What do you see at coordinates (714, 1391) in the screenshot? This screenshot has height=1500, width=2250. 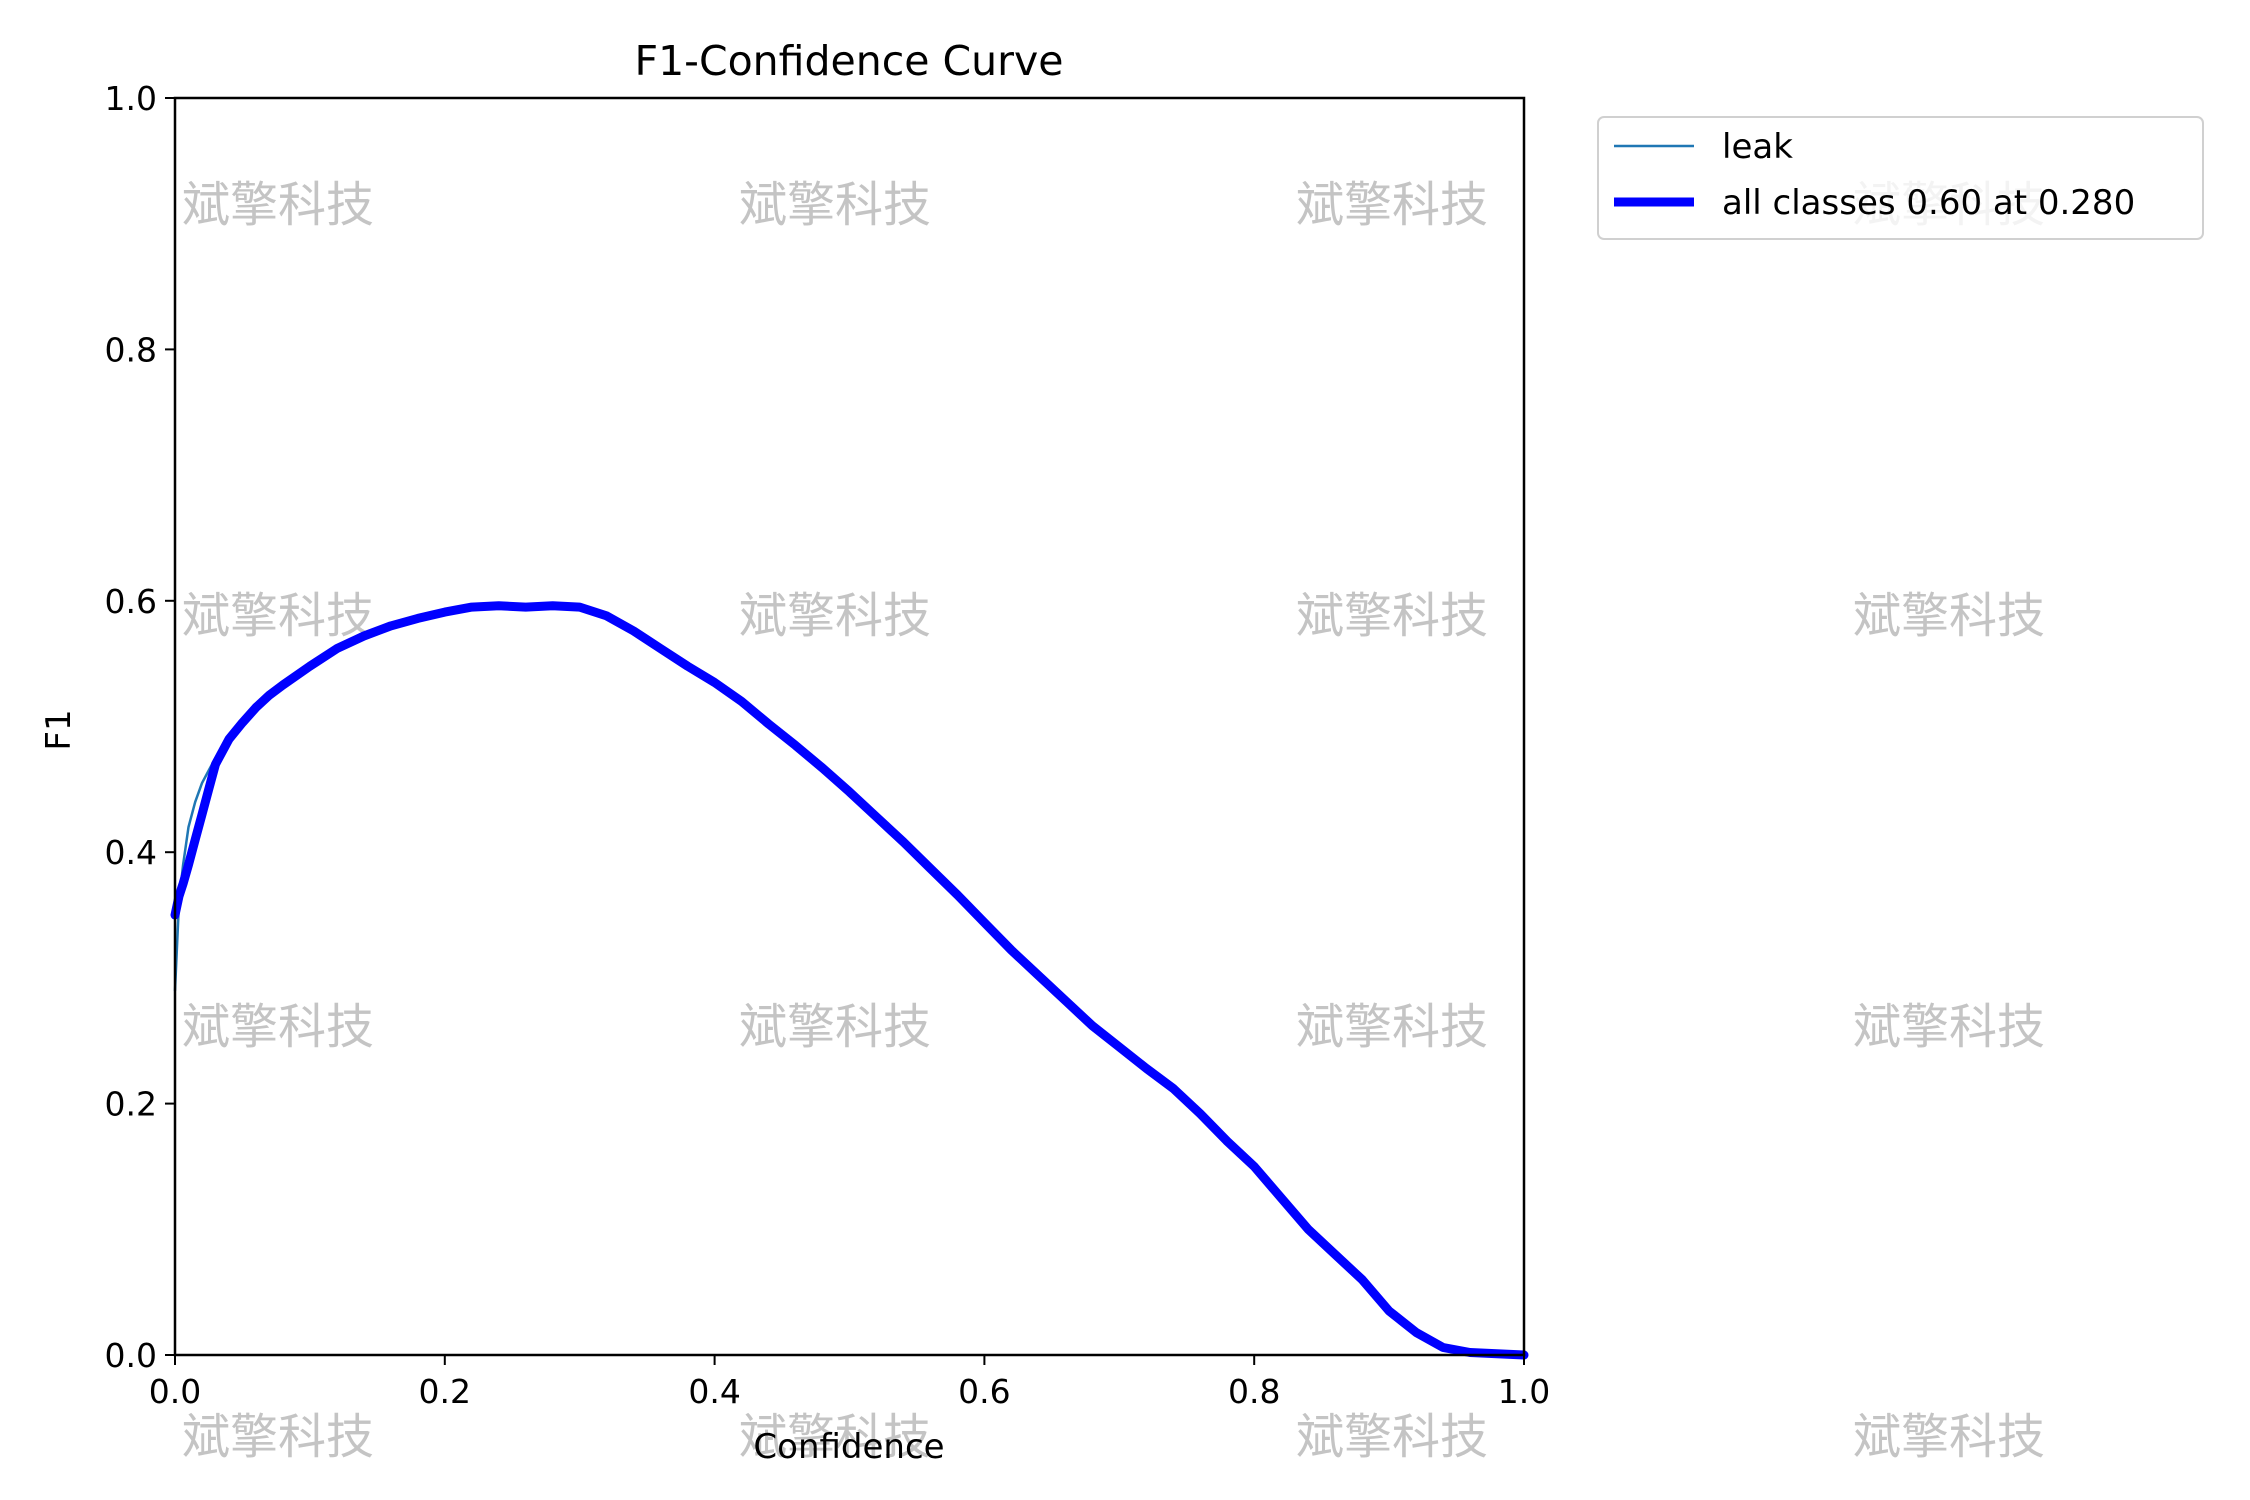 I see `x-tick-label: 0.4` at bounding box center [714, 1391].